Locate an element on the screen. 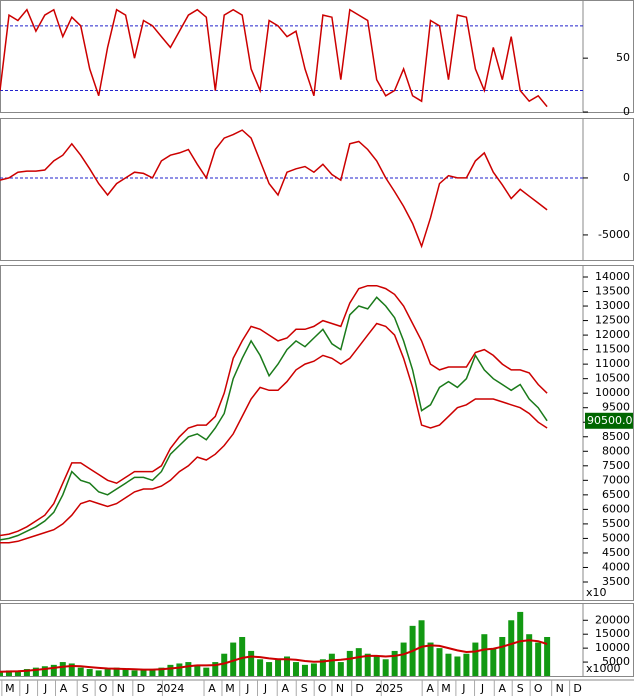  y-tick-label: 3500 is located at coordinates (616, 581).